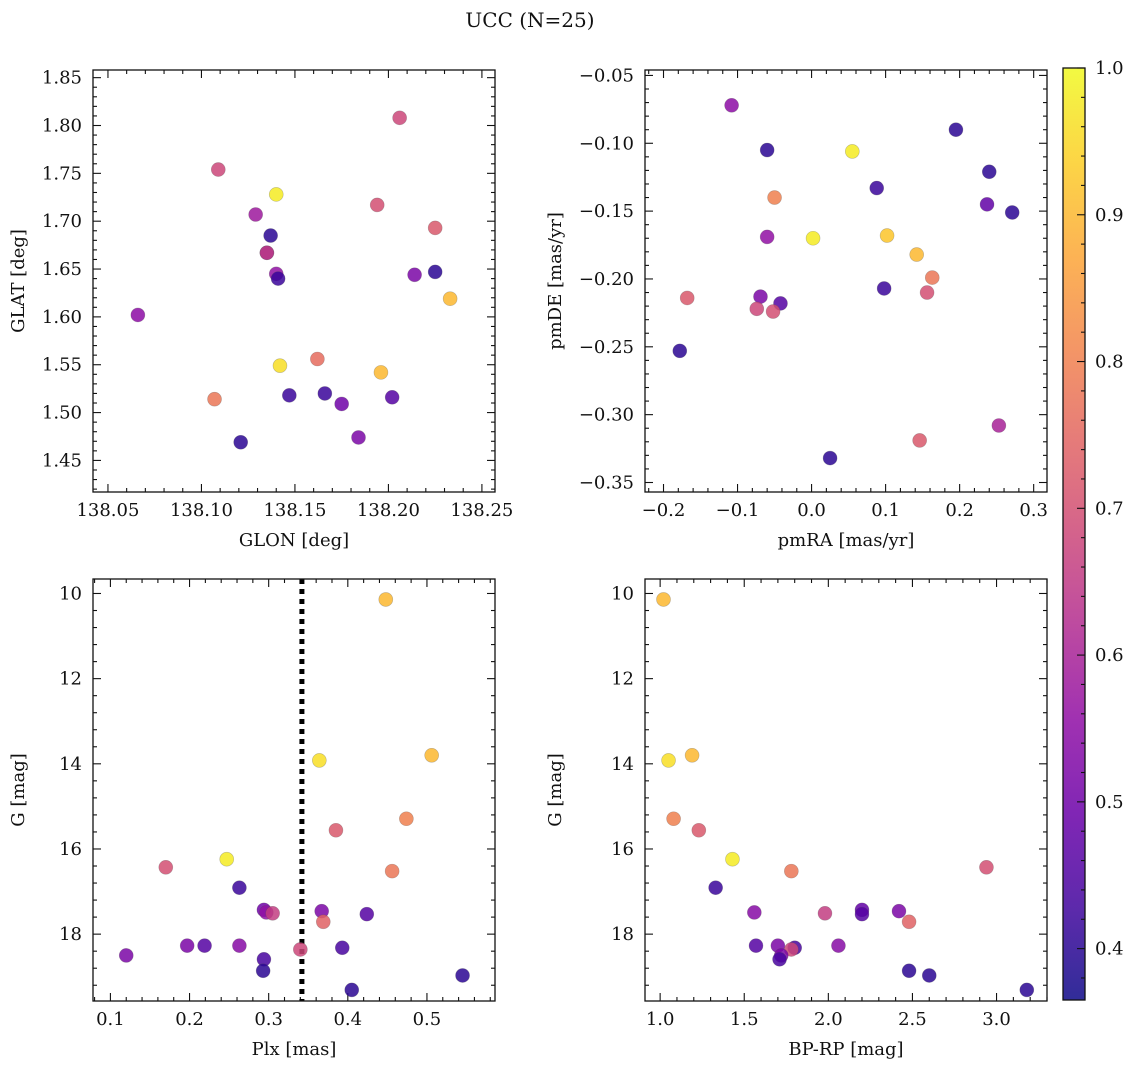  Describe the element at coordinates (996, 1019) in the screenshot. I see `x-tick-label: 3.0` at that location.